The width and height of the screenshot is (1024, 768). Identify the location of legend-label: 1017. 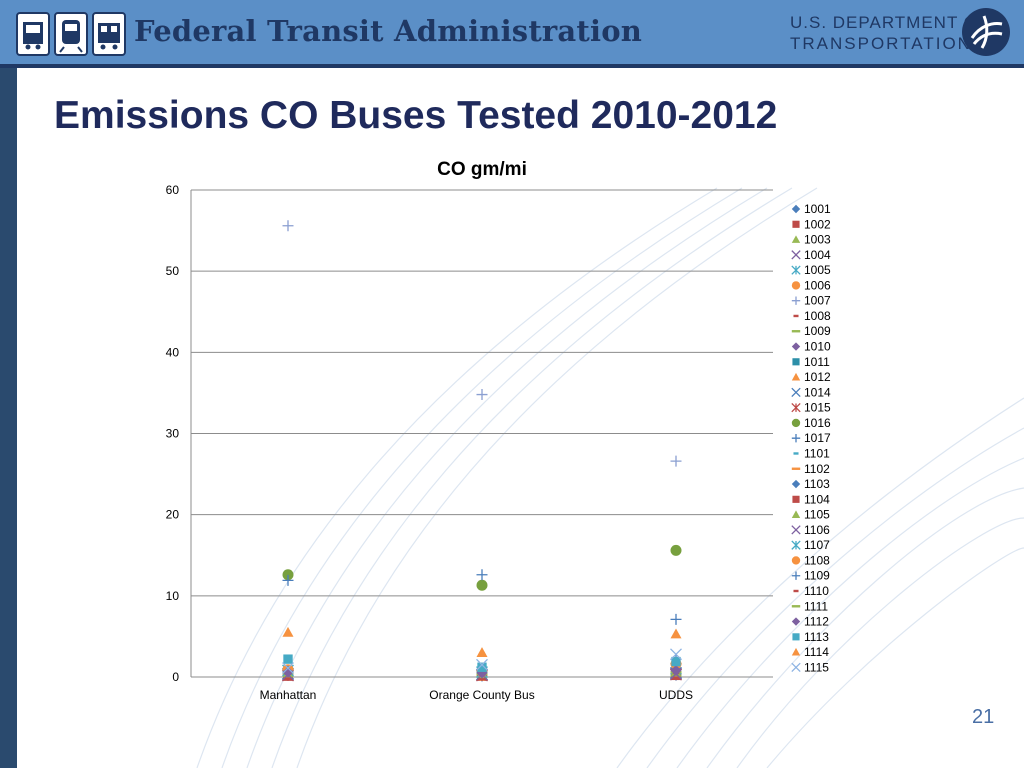
(817, 438).